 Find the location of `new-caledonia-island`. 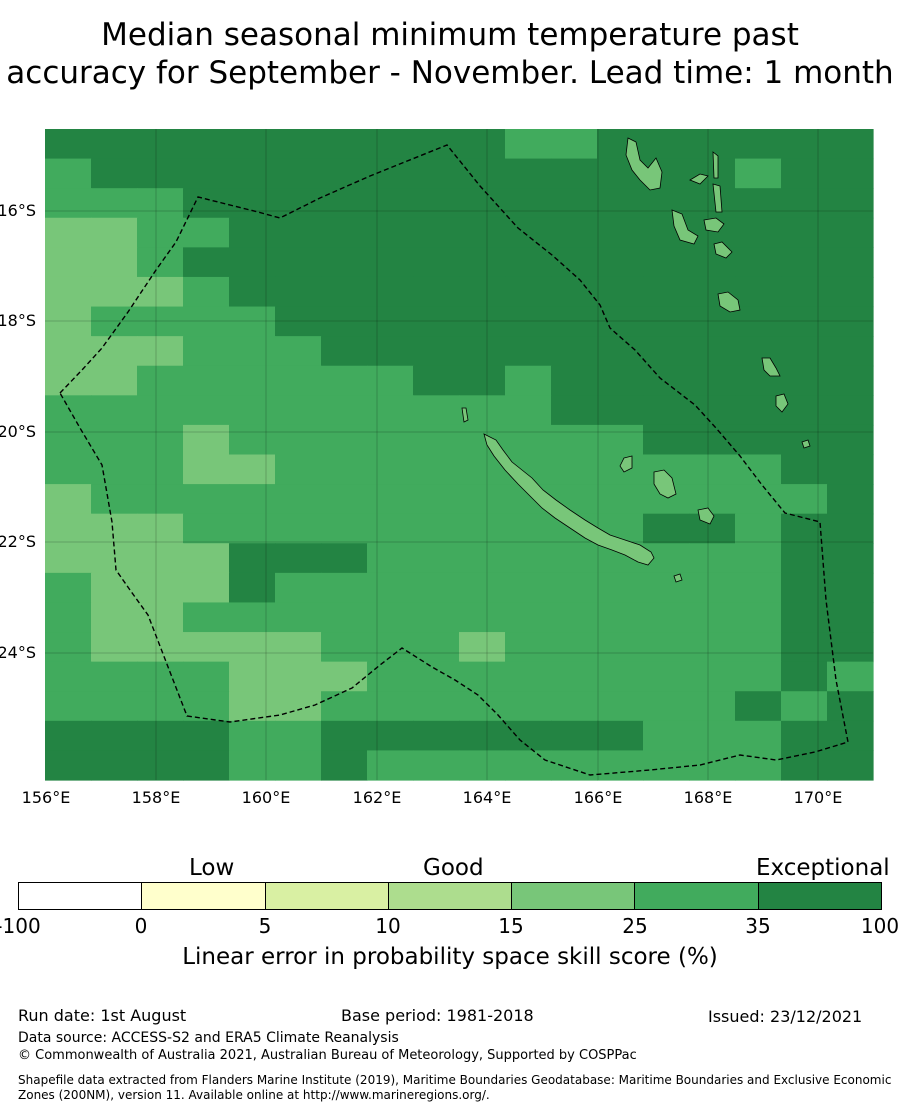

new-caledonia-island is located at coordinates (569, 499).